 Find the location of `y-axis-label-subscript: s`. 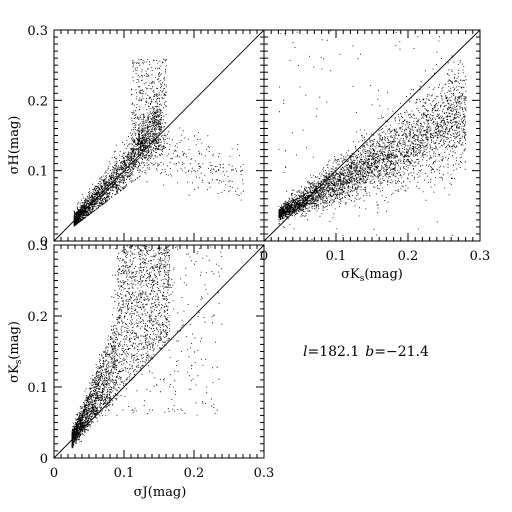

y-axis-label-subscript: s is located at coordinates (19, 361).